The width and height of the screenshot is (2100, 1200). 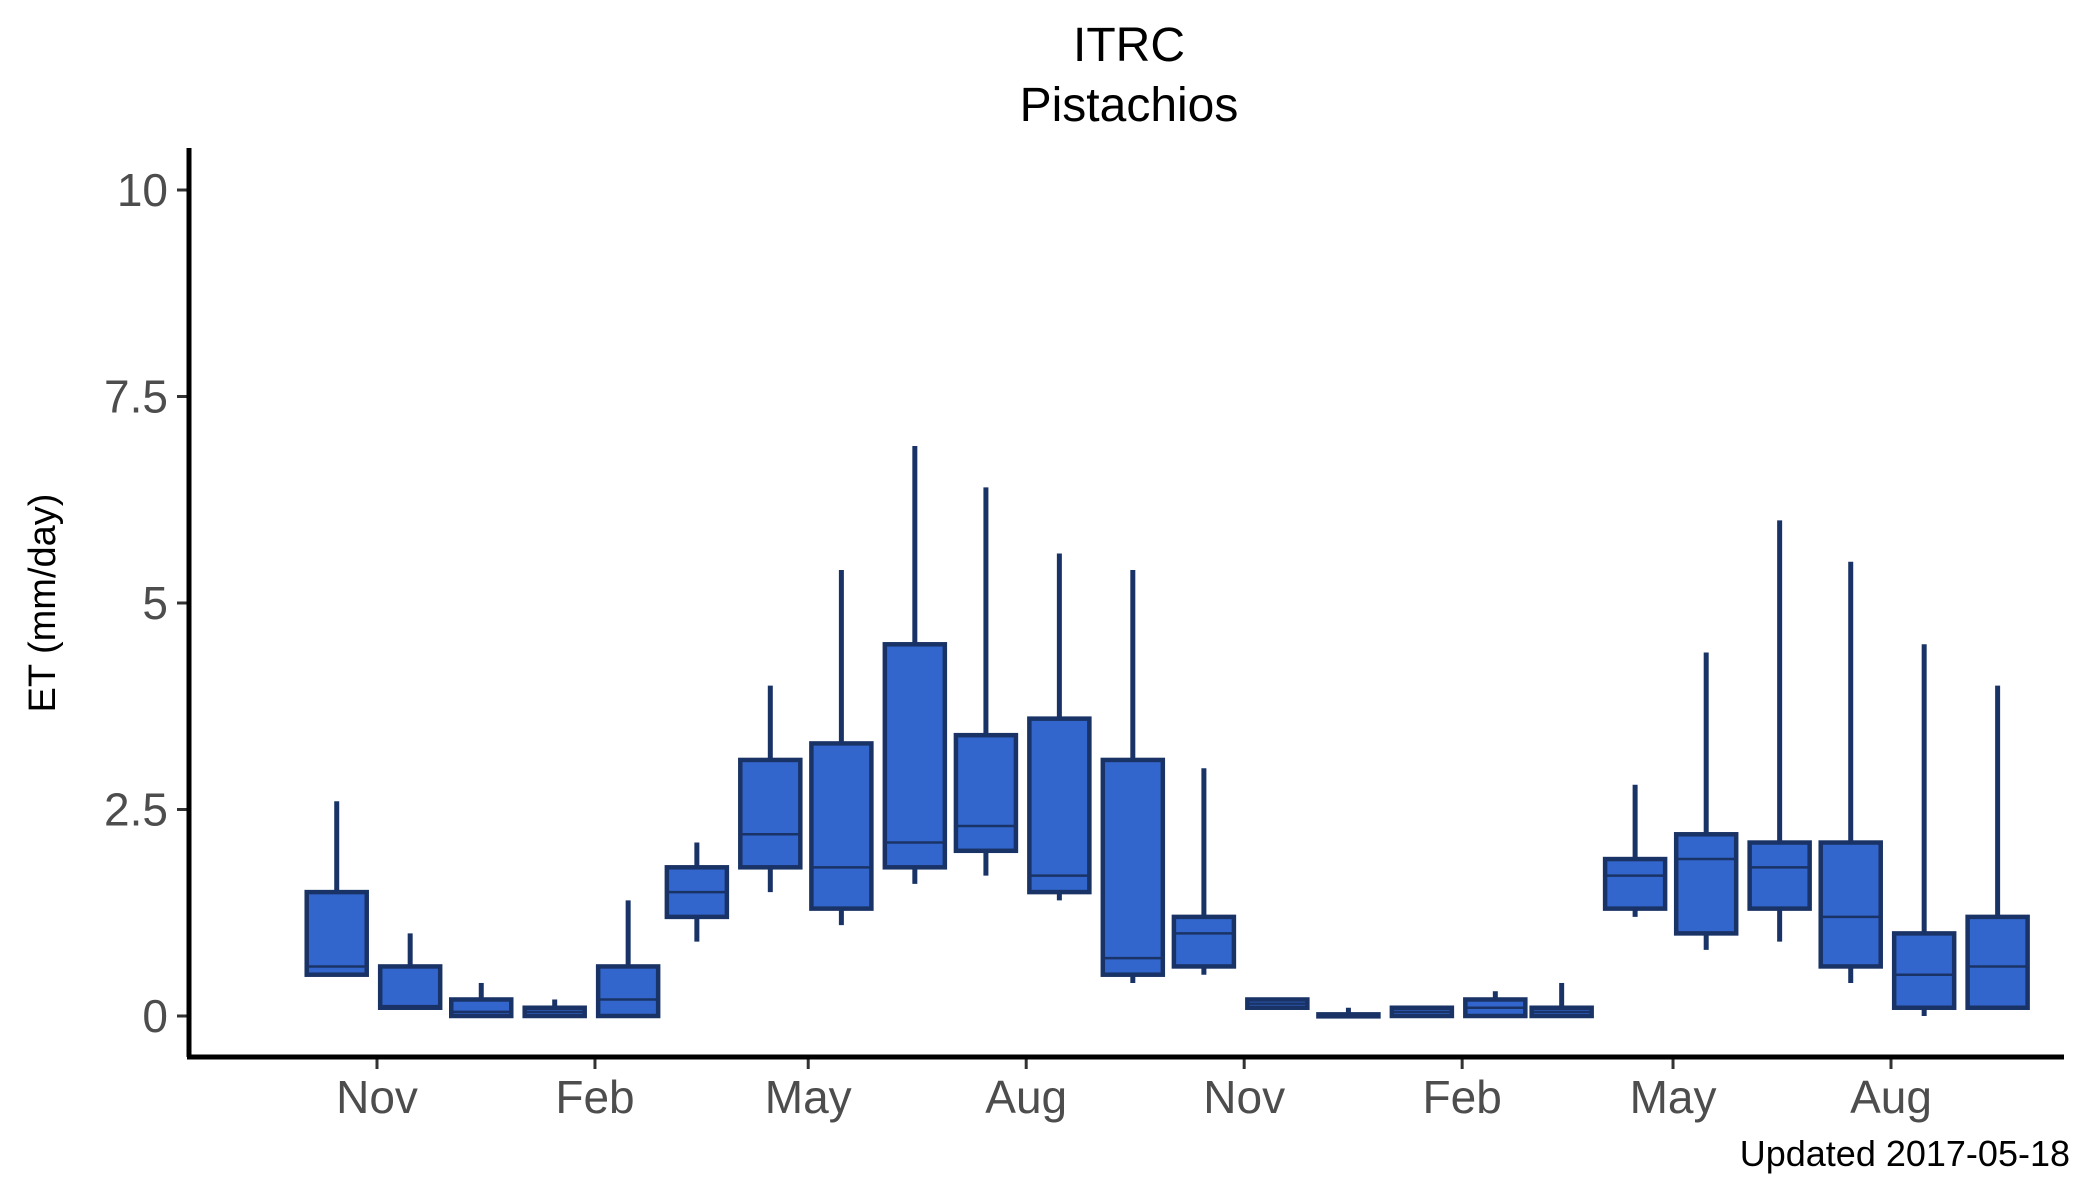 I want to click on y-tick-label: 2.5, so click(x=136, y=810).